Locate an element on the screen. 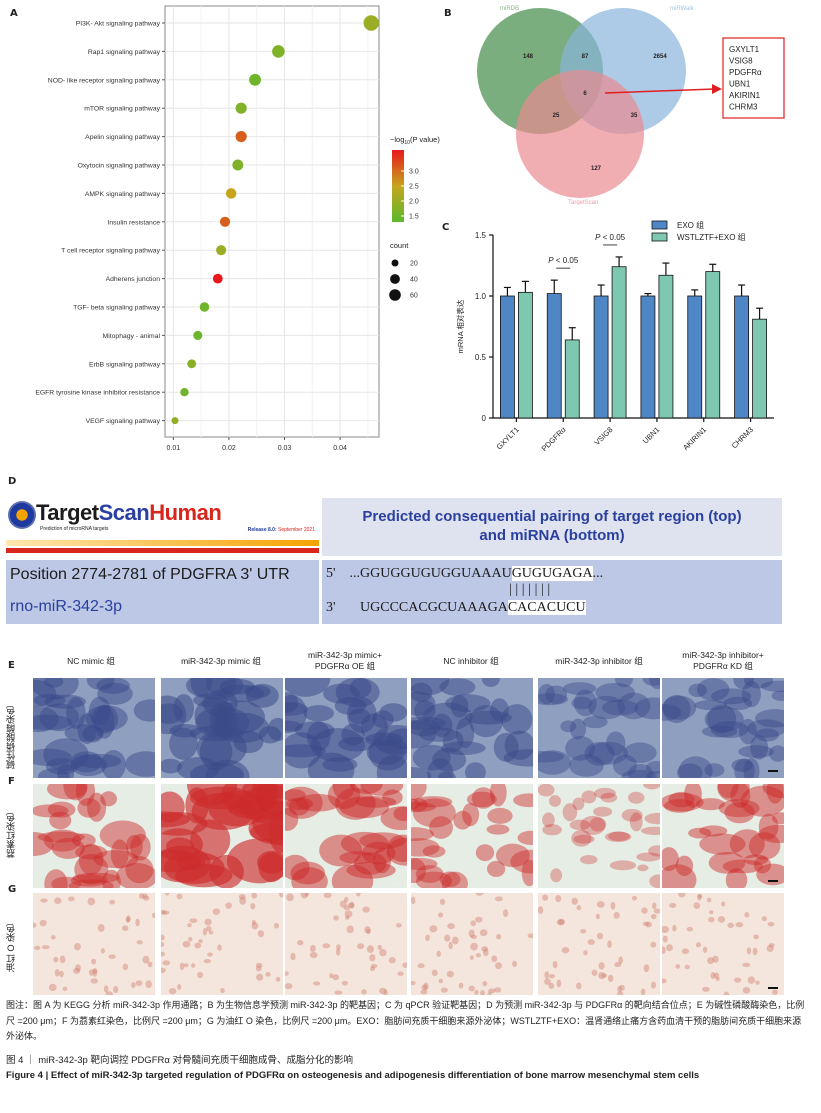 The width and height of the screenshot is (821, 1113). panel-label-d: D is located at coordinates (12, 481).